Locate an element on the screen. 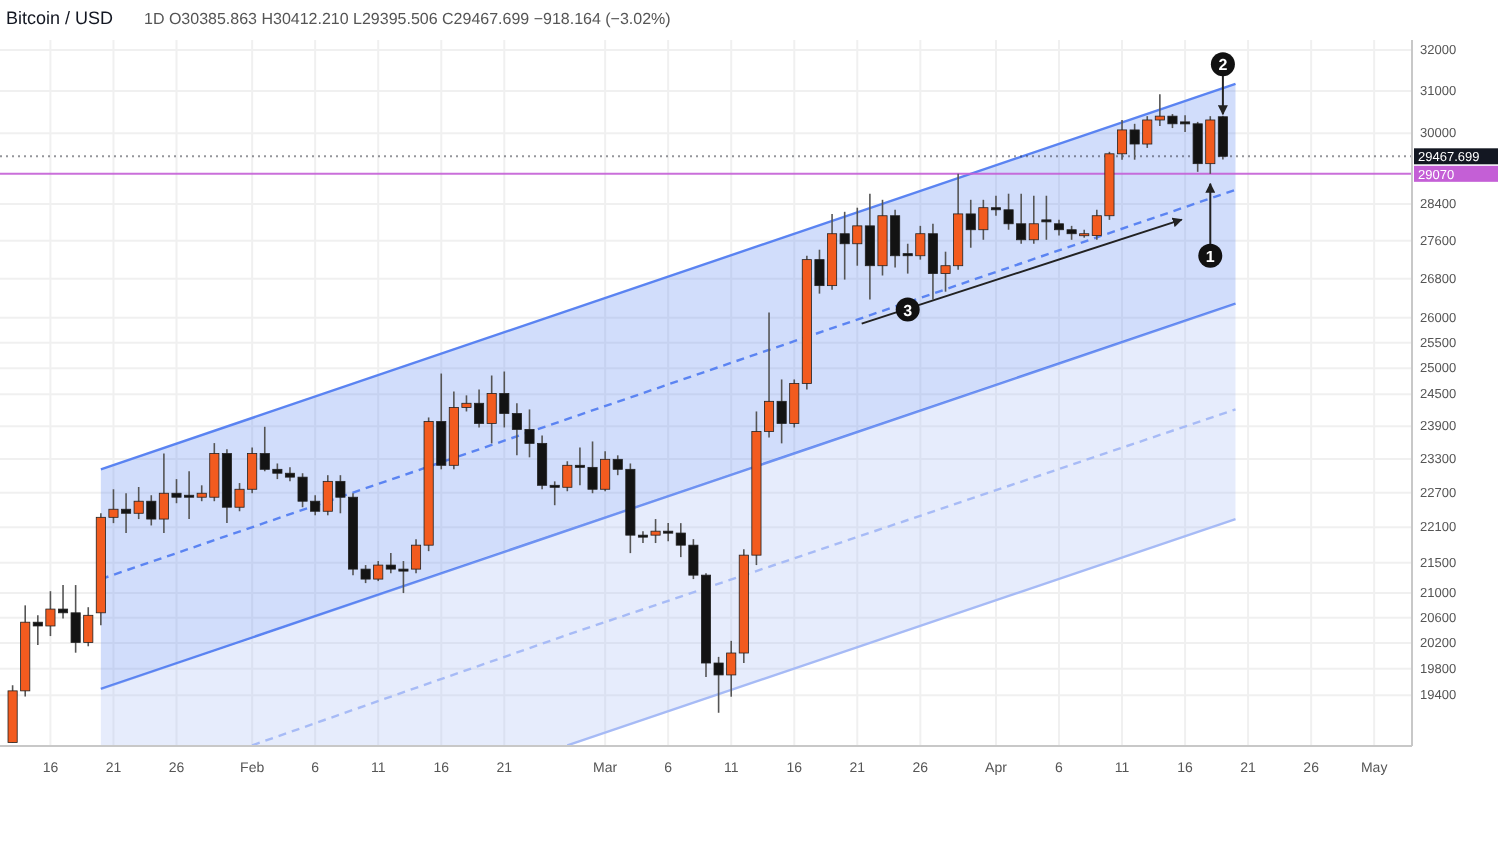  chart-title: Bitcoin / USD is located at coordinates (60, 18).